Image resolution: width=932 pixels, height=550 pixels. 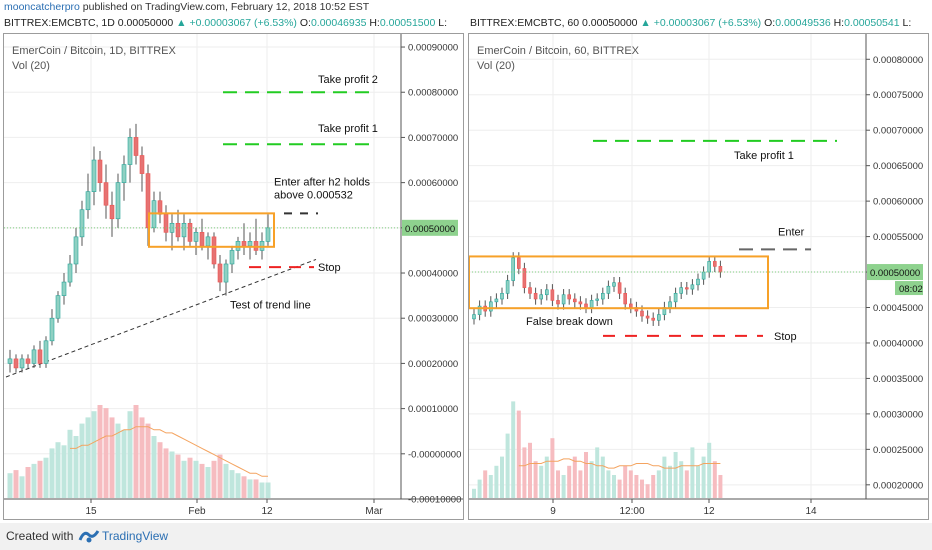 I want to click on right-open-value: 0.00049536, so click(x=803, y=23).